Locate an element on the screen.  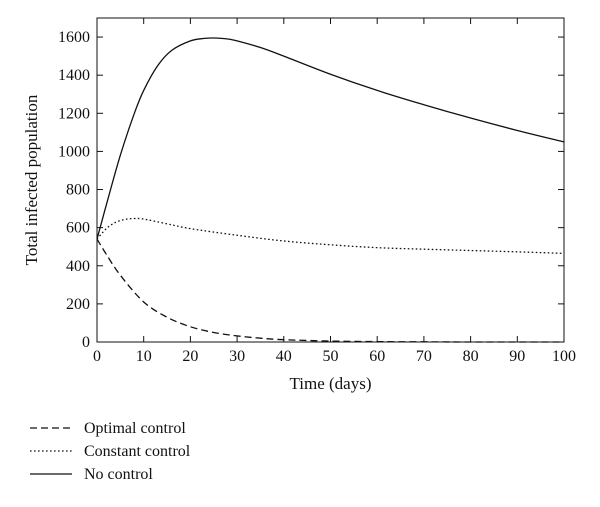
legend-label-constant-control: Constant control is located at coordinates (137, 451).